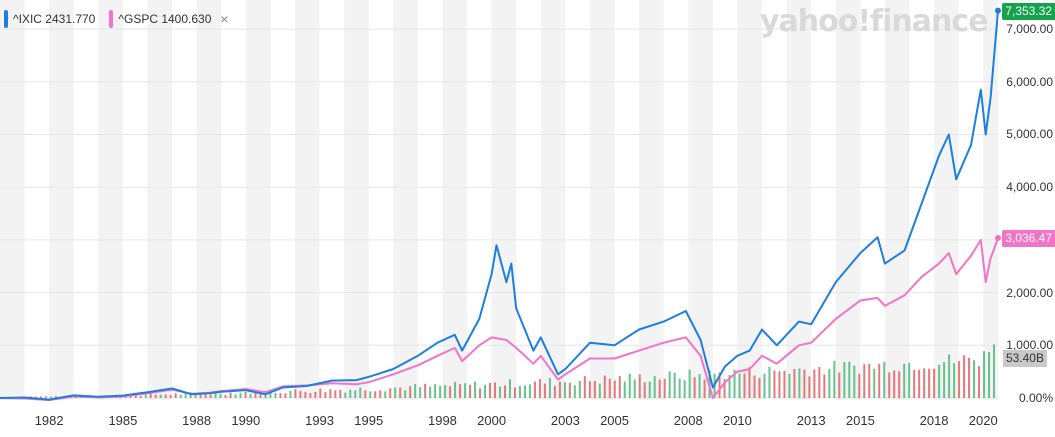 This screenshot has height=437, width=1055. Describe the element at coordinates (860, 420) in the screenshot. I see `x-tick-label: 2015` at that location.